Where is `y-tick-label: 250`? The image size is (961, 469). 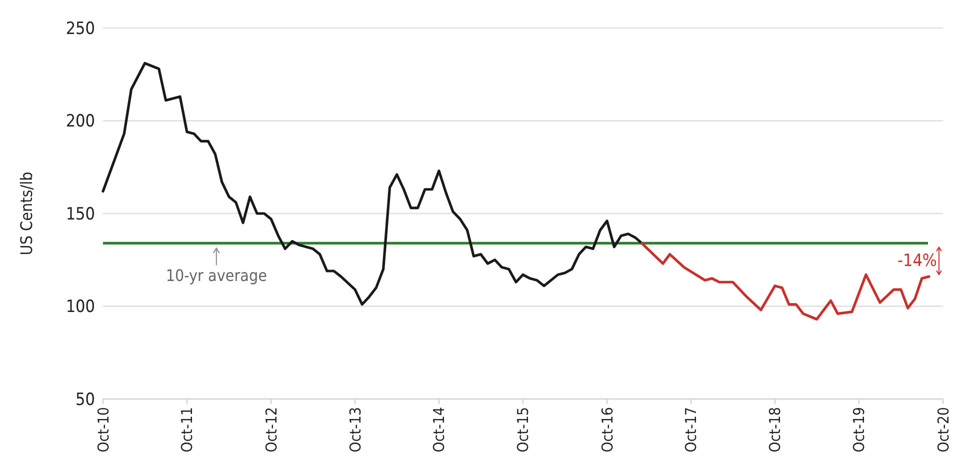 y-tick-label: 250 is located at coordinates (80, 28).